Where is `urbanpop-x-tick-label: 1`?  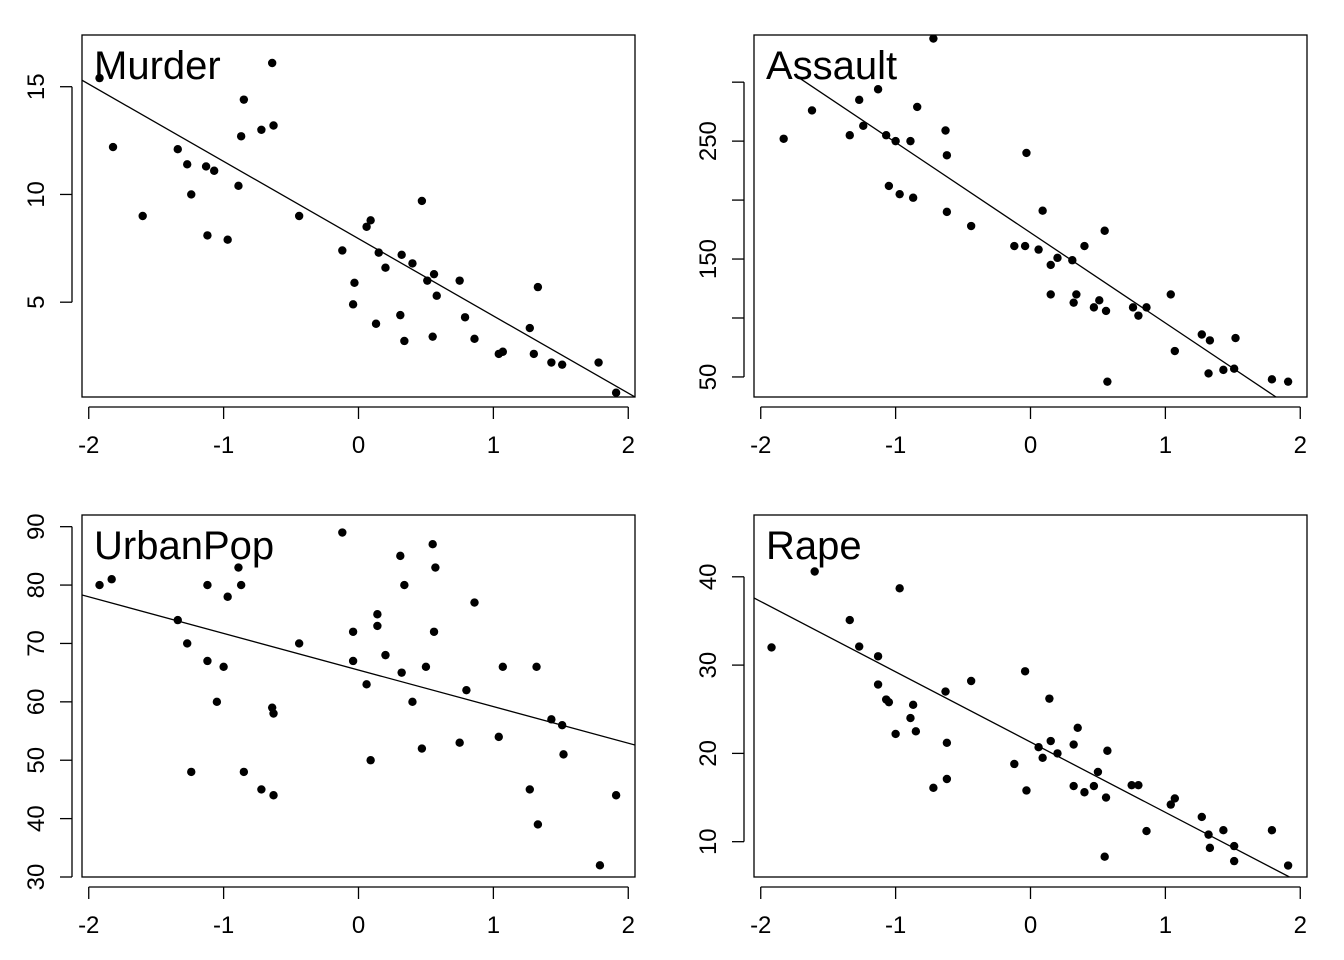
urbanpop-x-tick-label: 1 is located at coordinates (493, 925).